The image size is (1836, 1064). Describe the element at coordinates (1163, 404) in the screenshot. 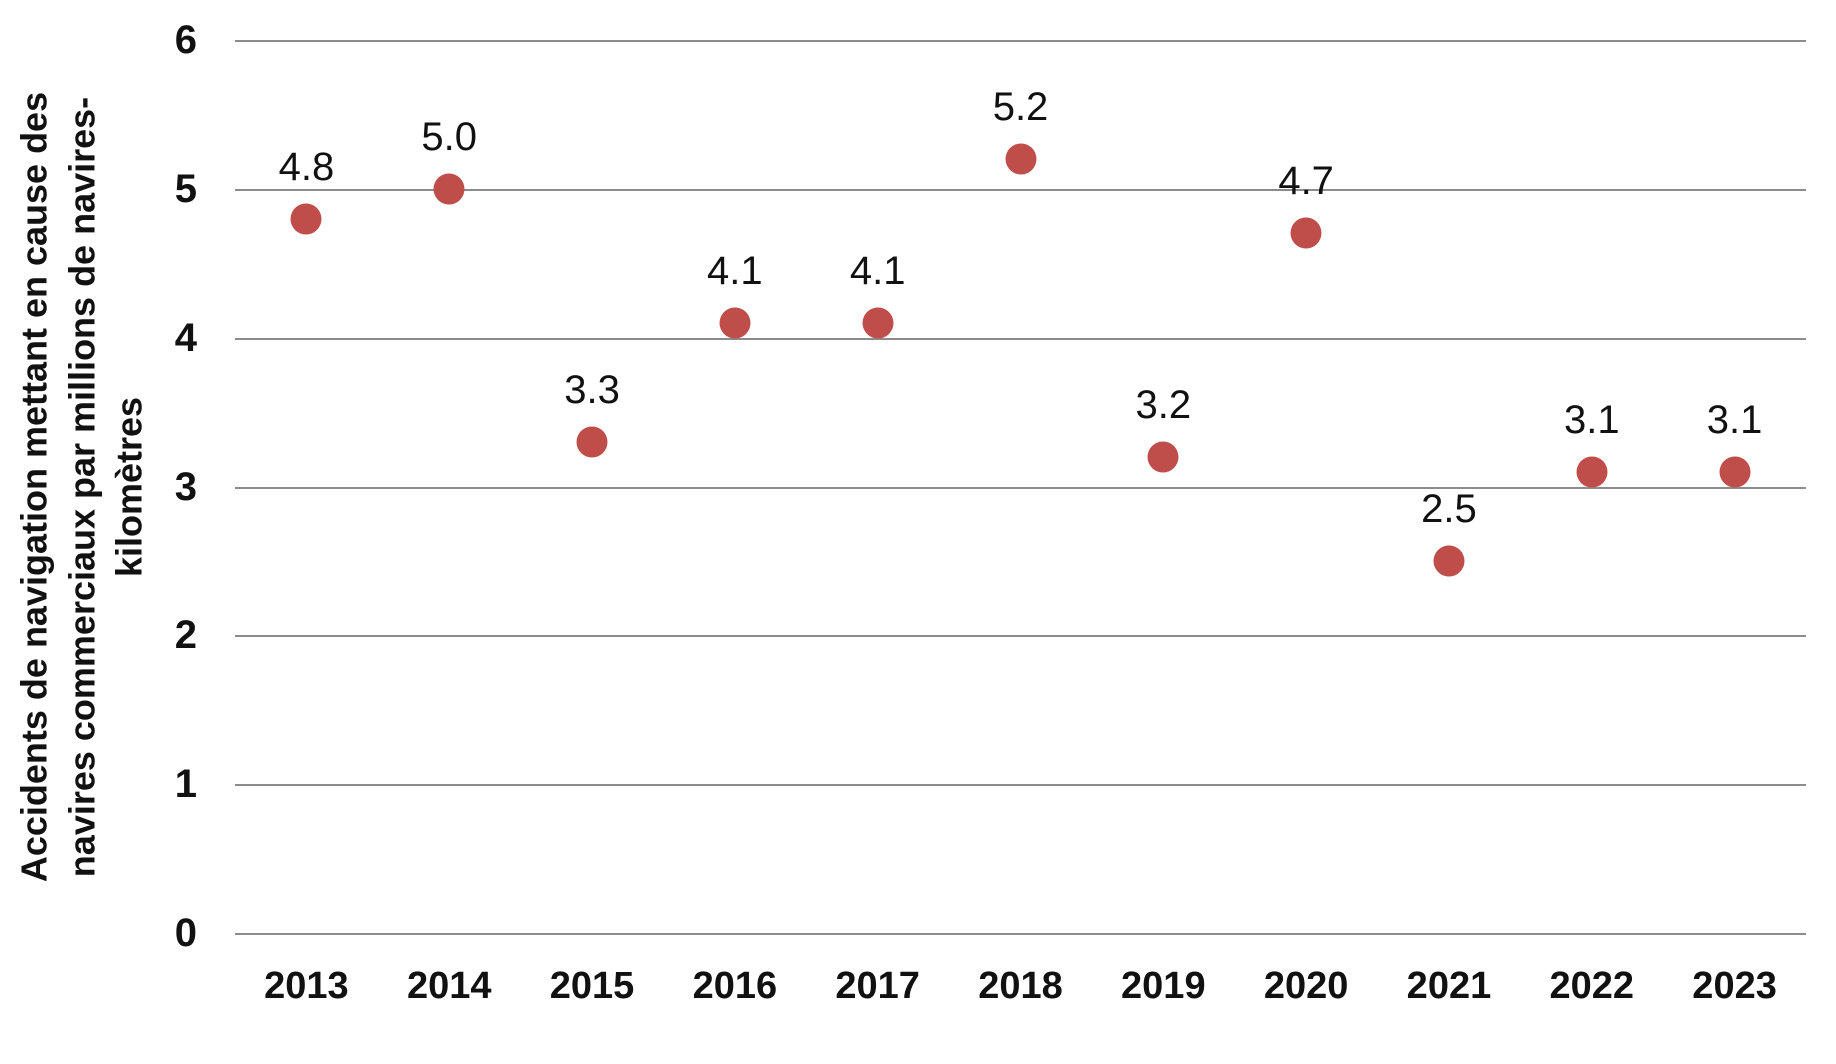

I see `data-point-label-2019: 3.2` at that location.